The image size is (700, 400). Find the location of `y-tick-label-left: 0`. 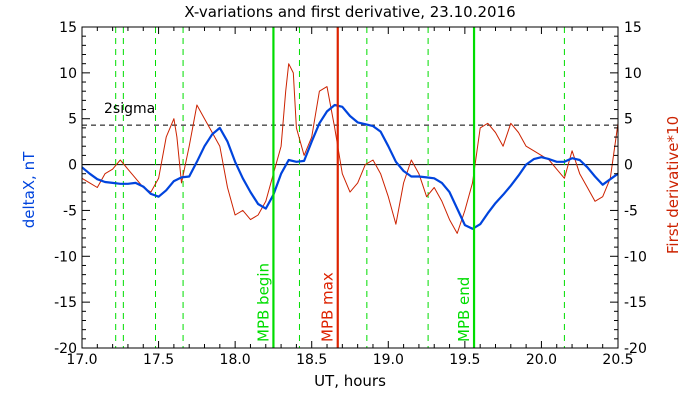

y-tick-label-left: 0 is located at coordinates (72, 166).